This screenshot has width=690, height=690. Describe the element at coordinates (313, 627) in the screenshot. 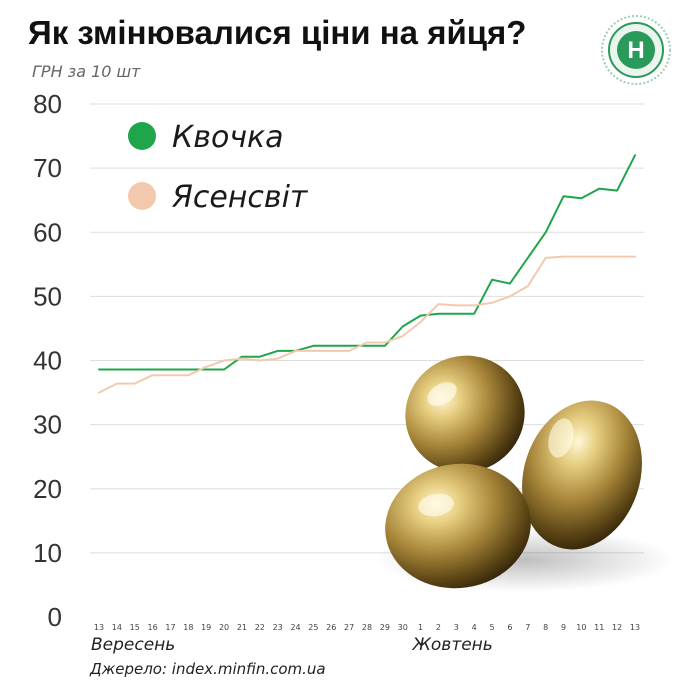

I see `x-tick-label: 25` at that location.